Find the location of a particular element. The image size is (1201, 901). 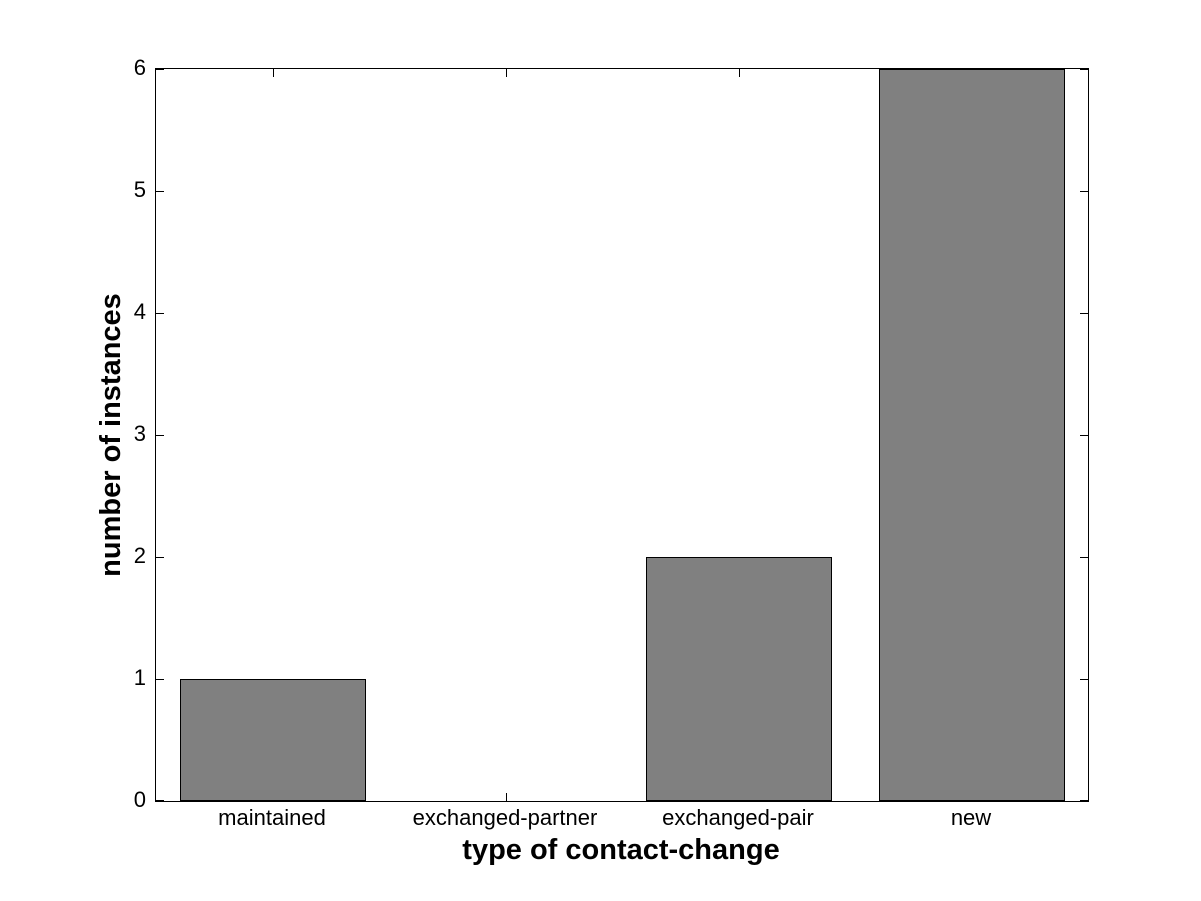

bar-new is located at coordinates (972, 435).